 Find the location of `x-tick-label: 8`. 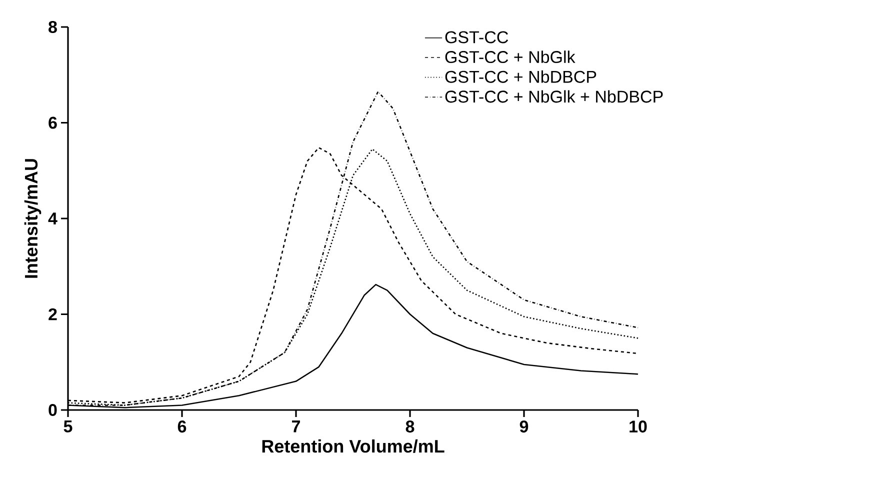

x-tick-label: 8 is located at coordinates (410, 426).